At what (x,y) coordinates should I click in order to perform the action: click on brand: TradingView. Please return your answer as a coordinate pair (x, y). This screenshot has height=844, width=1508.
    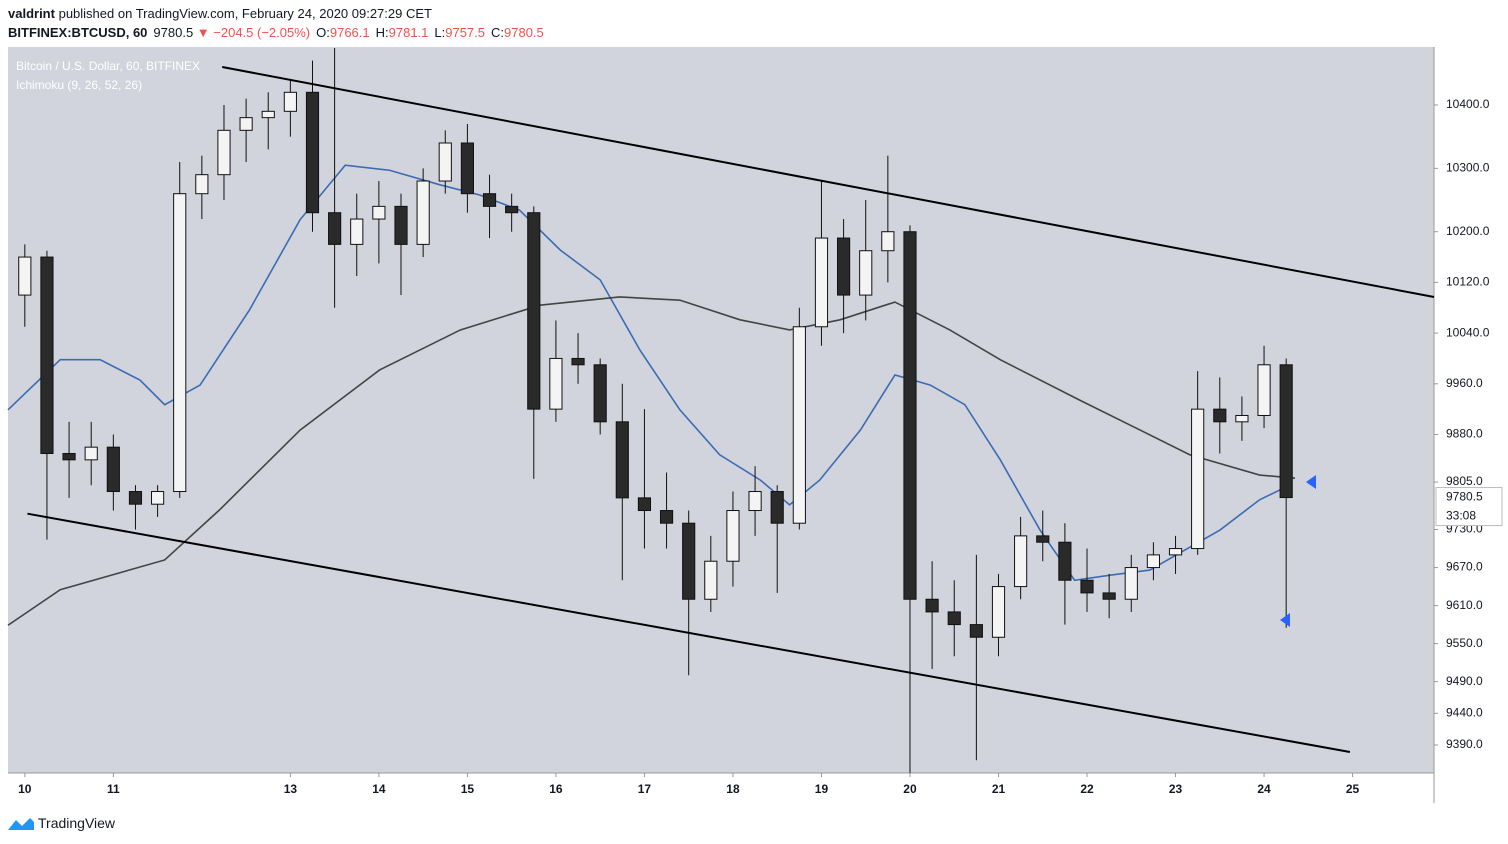
    Looking at the image, I should click on (77, 823).